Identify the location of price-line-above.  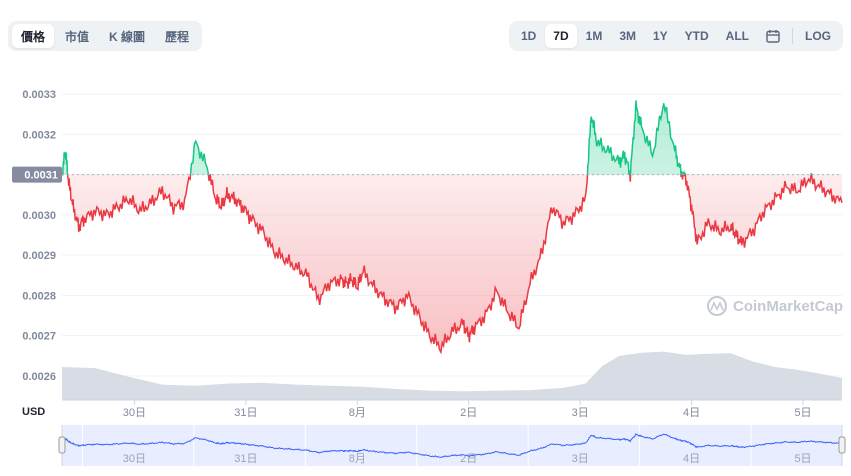
(437, 137).